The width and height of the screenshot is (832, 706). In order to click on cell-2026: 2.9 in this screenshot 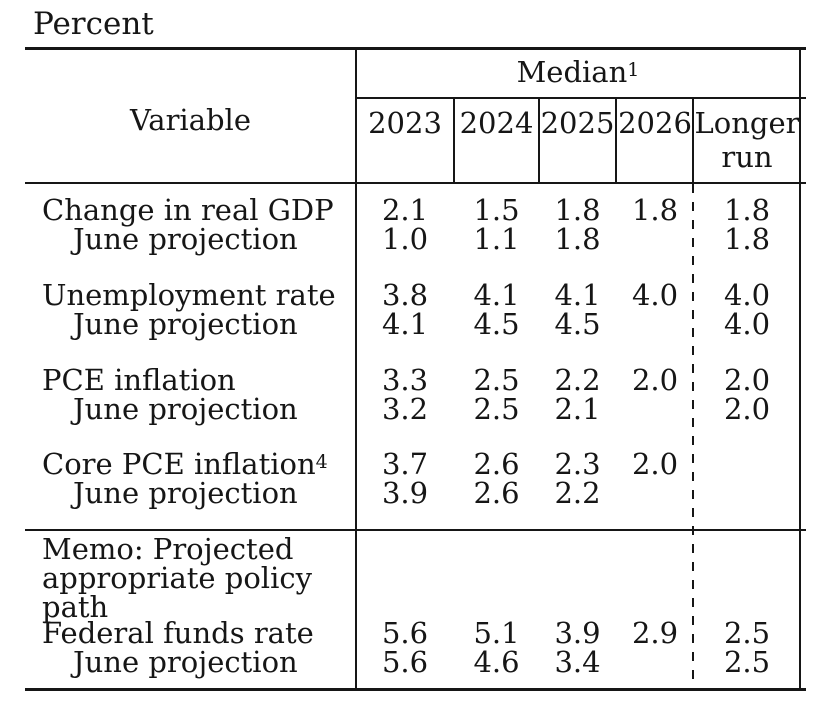, I will do `click(655, 633)`.